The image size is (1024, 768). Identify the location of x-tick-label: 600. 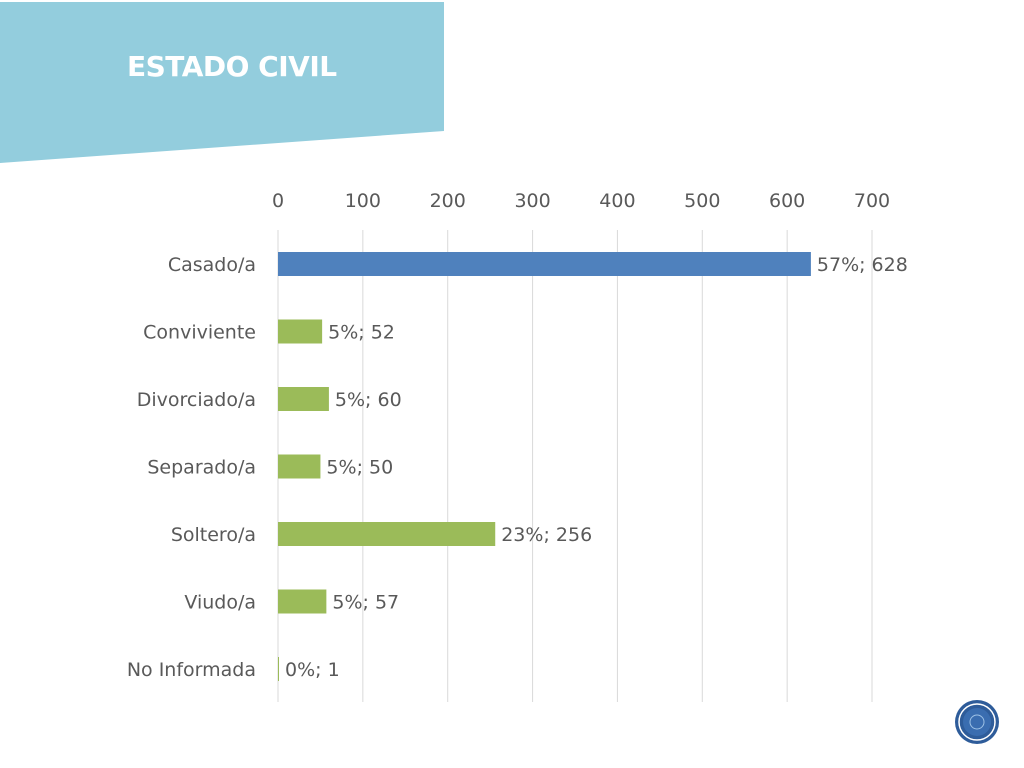
(787, 201).